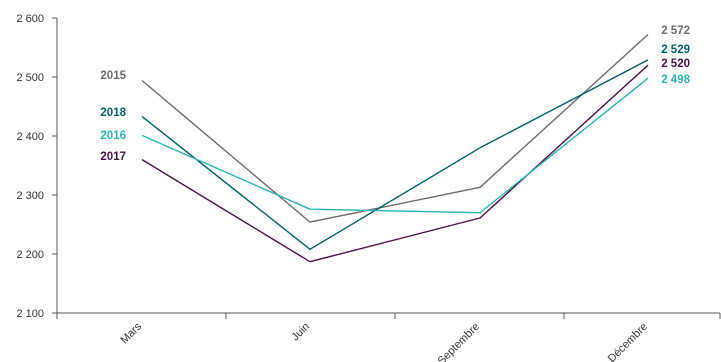 Image resolution: width=721 pixels, height=362 pixels. I want to click on y-tick-label: 2 500, so click(30, 78).